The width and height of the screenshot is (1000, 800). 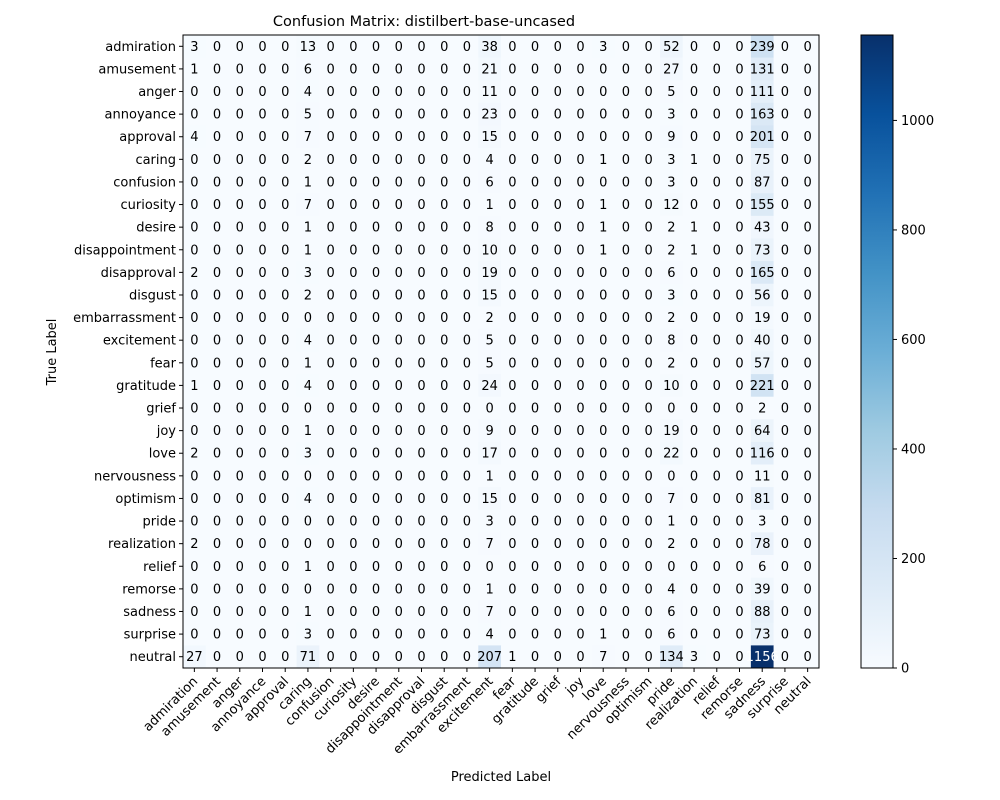 I want to click on cell-value-label: 2, so click(x=194, y=454).